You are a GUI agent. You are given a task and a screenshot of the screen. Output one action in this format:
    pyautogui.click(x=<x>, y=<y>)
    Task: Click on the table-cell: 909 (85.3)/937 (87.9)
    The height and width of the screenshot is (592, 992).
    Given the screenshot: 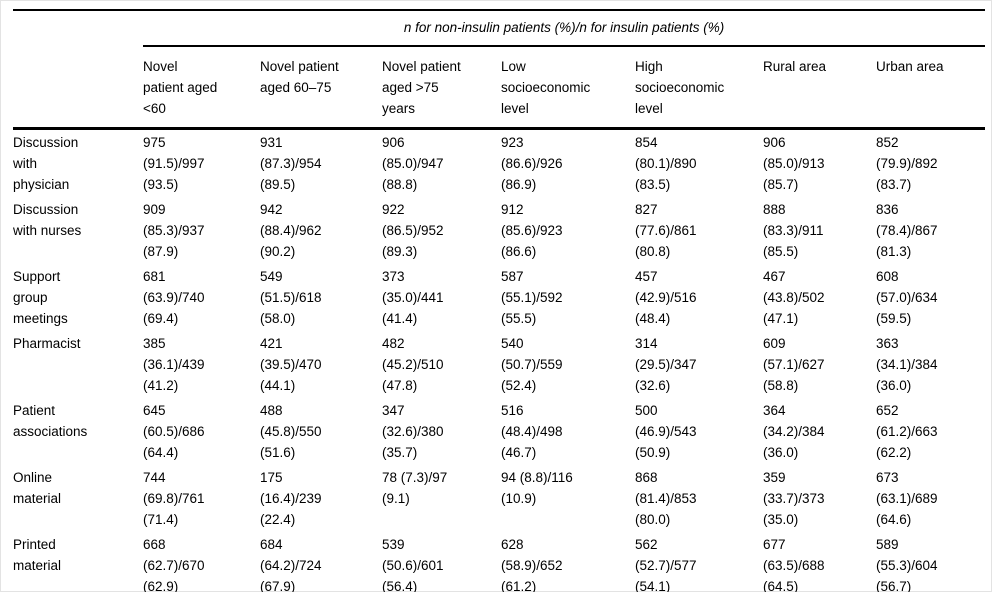 What is the action you would take?
    pyautogui.click(x=174, y=230)
    